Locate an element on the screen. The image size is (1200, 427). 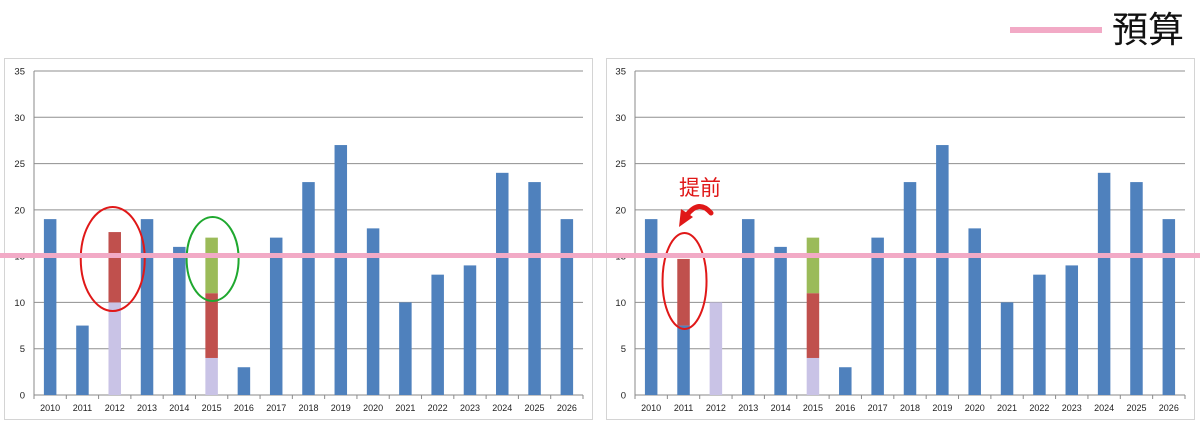
highlight-ellipse-2015 is located at coordinates (212, 259).